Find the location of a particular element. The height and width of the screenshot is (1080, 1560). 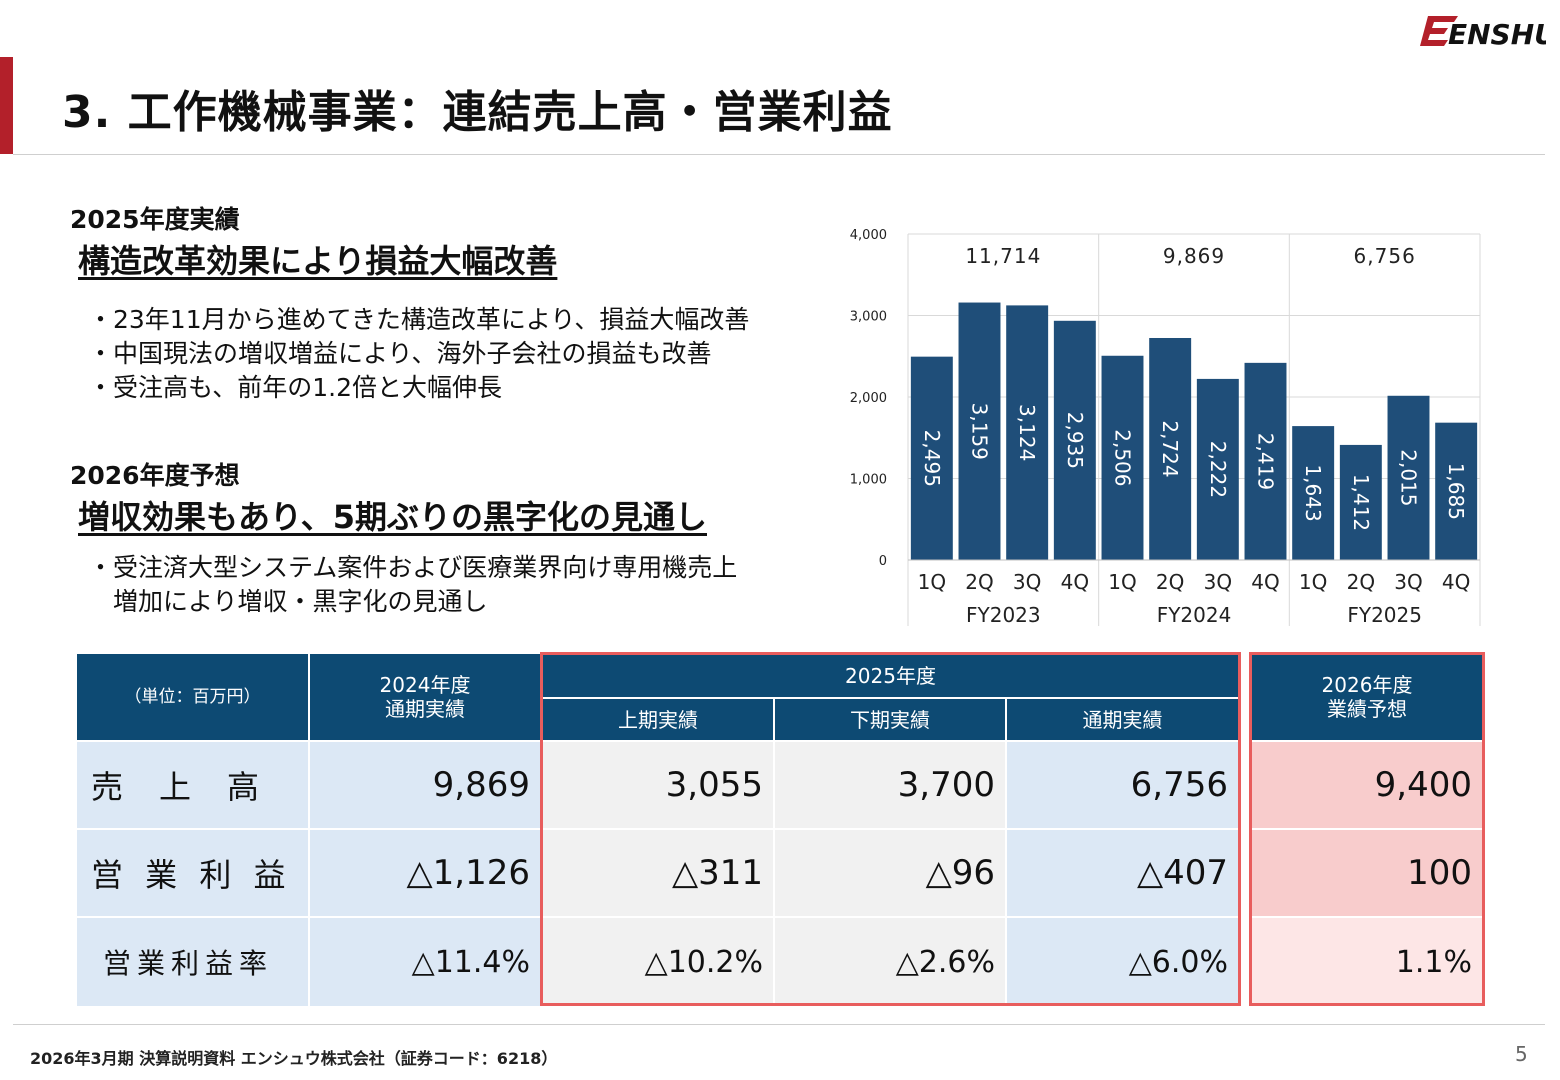

results-bullet: ・受注高も、前年の1.2倍と大幅伸長 is located at coordinates (295, 387).